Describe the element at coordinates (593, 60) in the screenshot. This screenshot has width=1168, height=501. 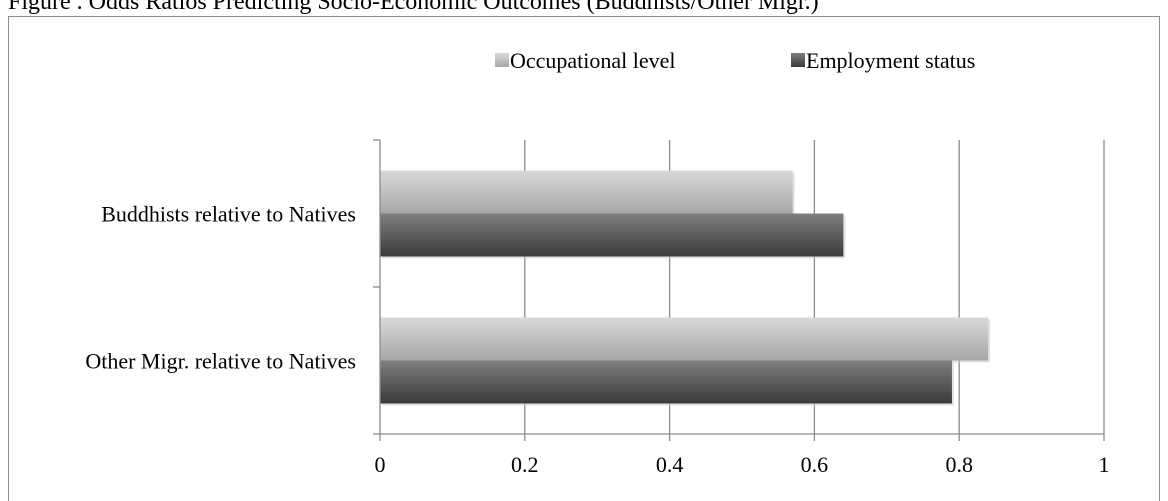
I see `legend-label: Occupational level` at that location.